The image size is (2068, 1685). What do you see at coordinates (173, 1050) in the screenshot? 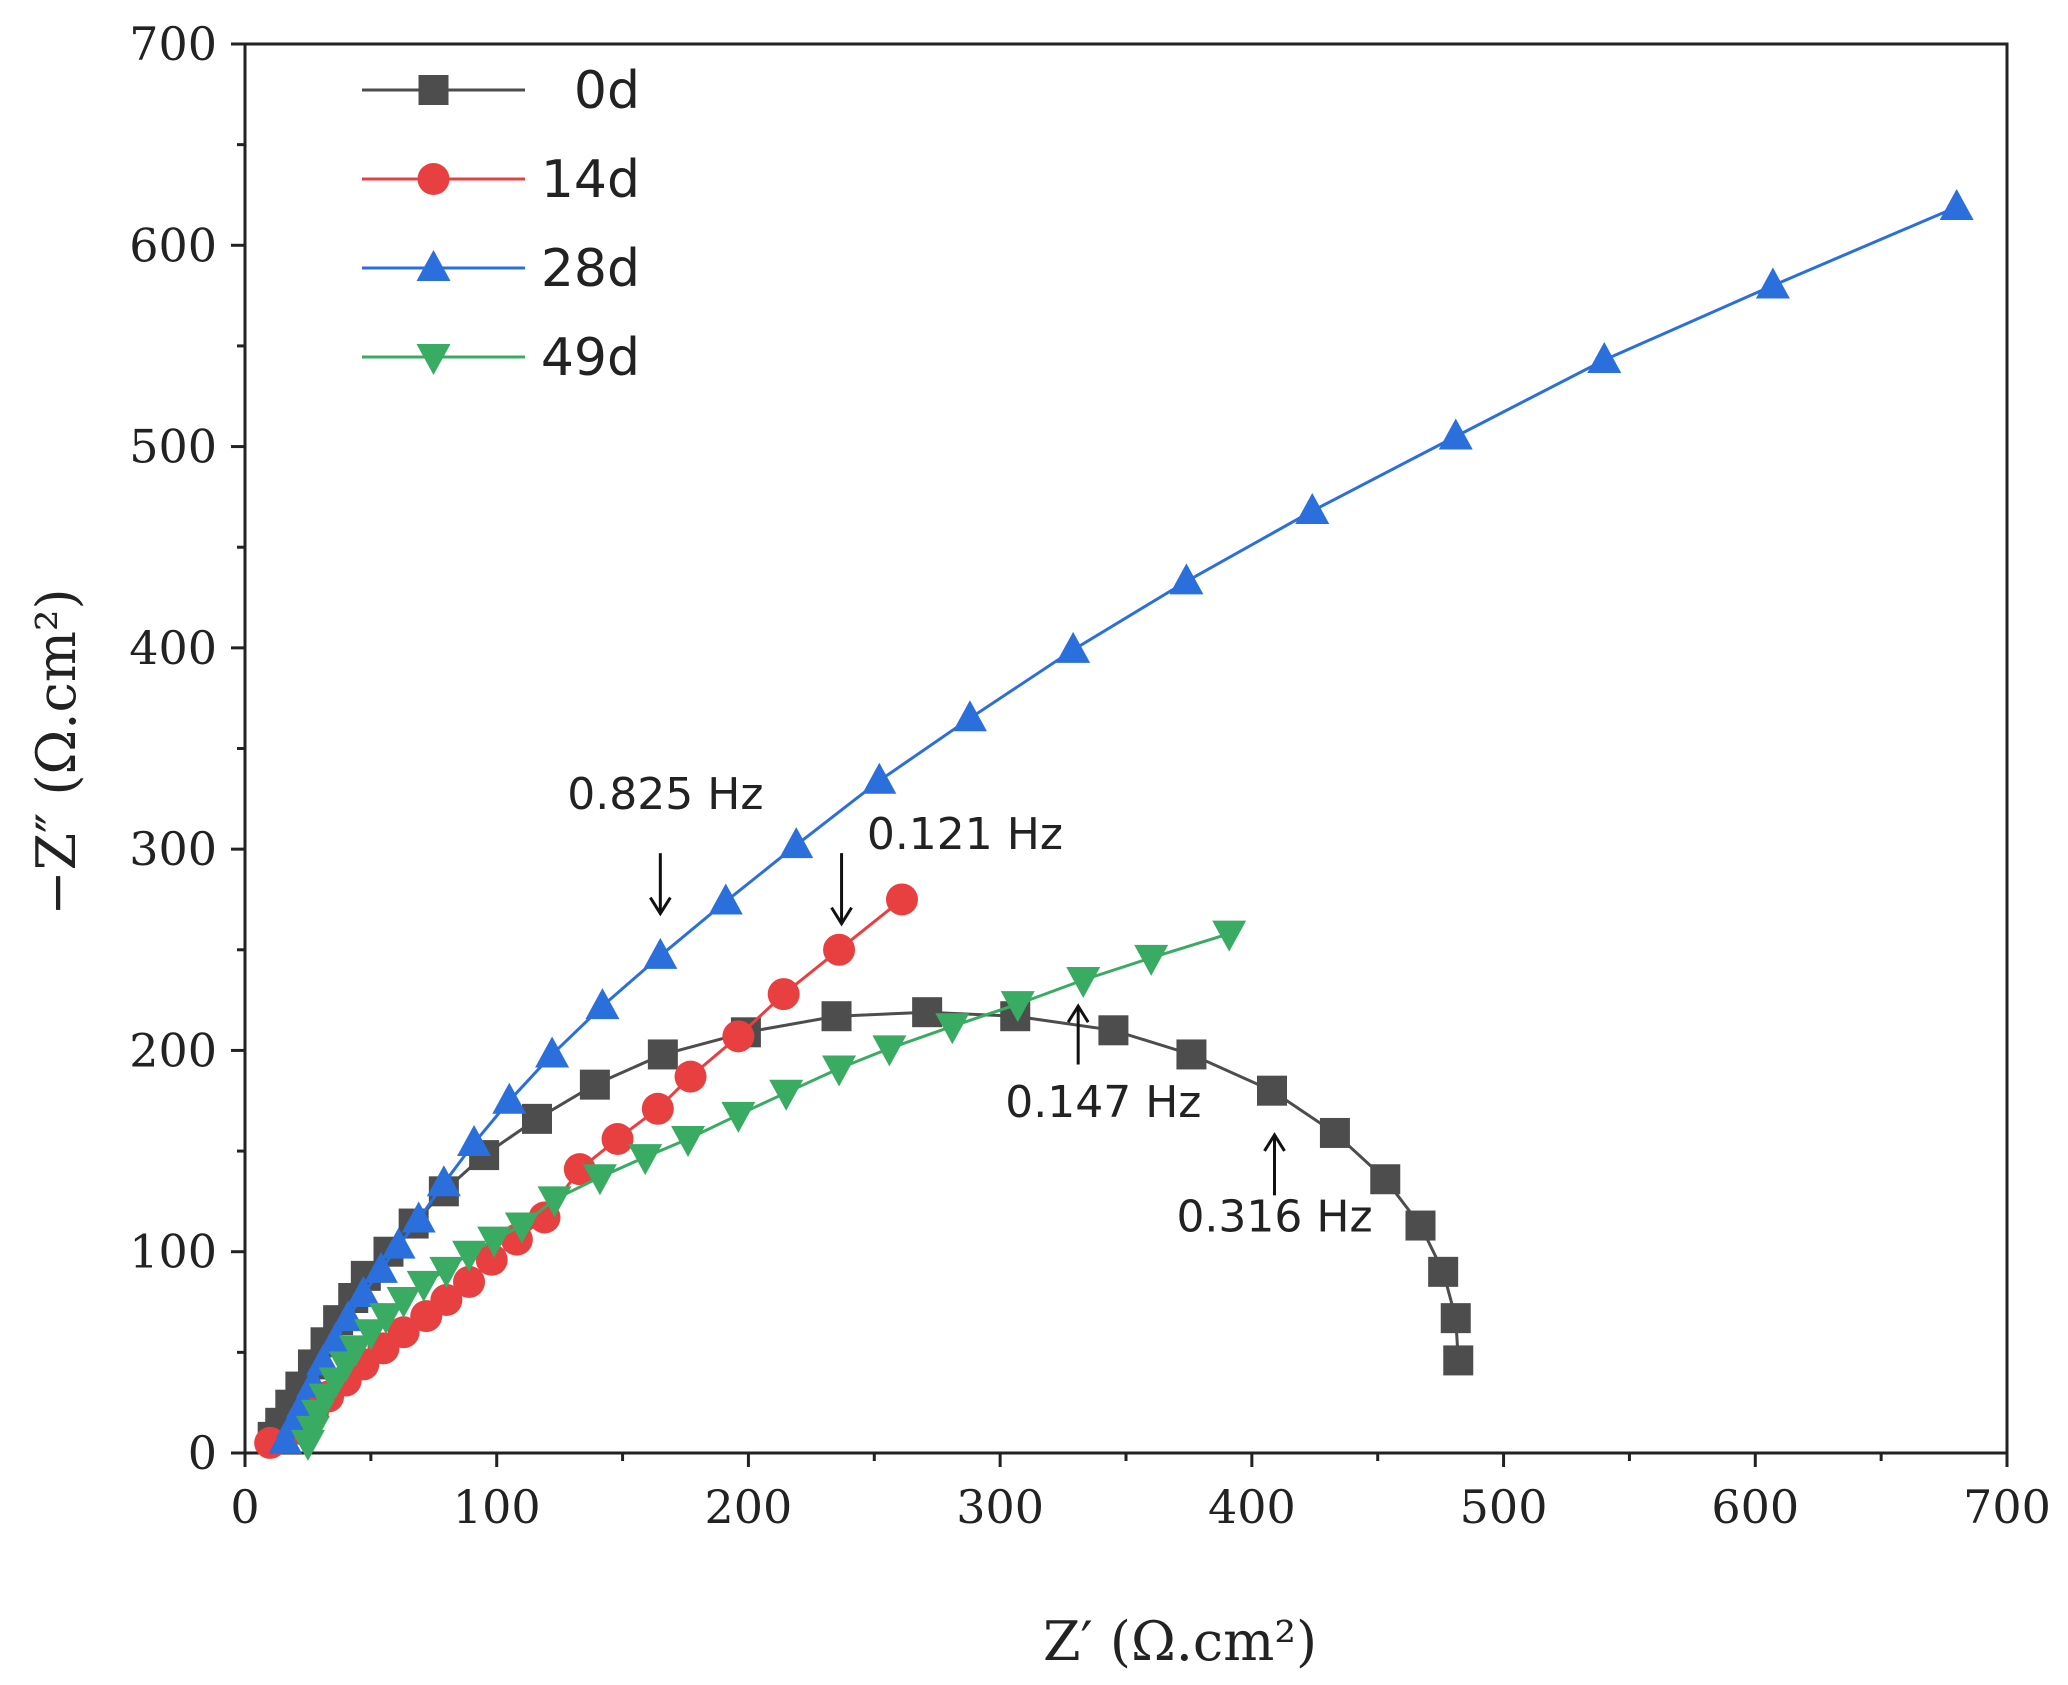
I see `y-tick-label: 200` at bounding box center [173, 1050].